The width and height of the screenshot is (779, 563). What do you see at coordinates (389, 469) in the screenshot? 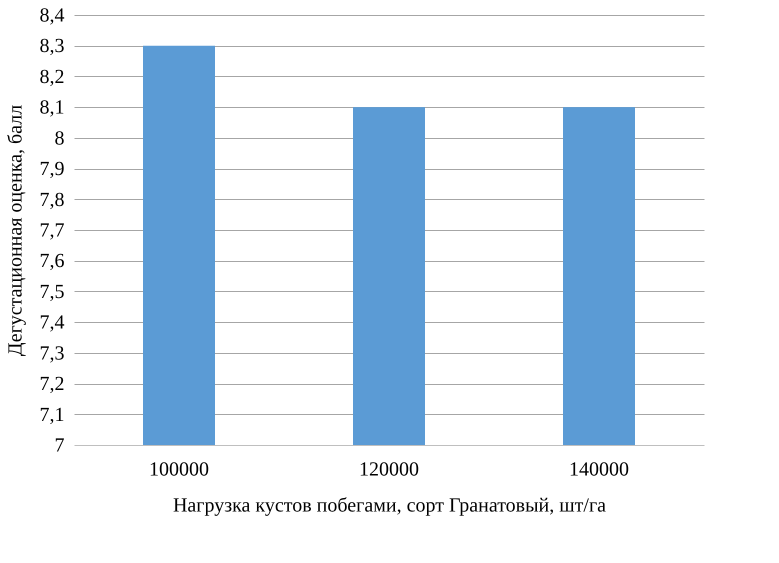
I see `x-tick-label: 120000` at bounding box center [389, 469].